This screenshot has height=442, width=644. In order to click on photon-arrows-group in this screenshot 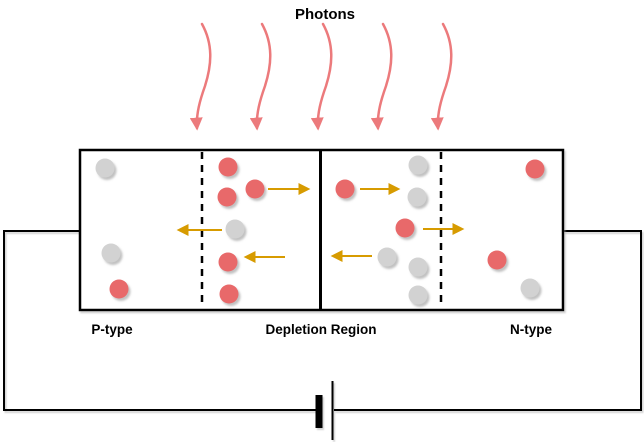, I will do `click(321, 76)`.